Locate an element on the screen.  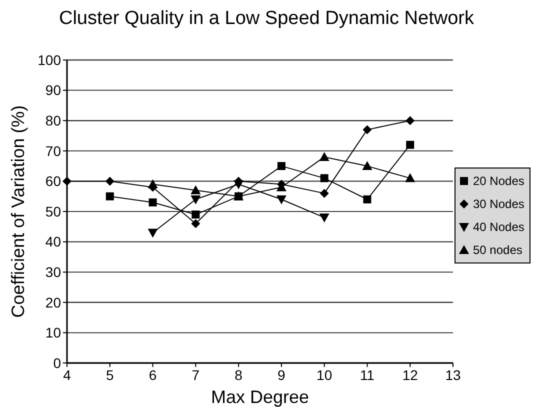
y-tick-label: 40 is located at coordinates (53, 242).